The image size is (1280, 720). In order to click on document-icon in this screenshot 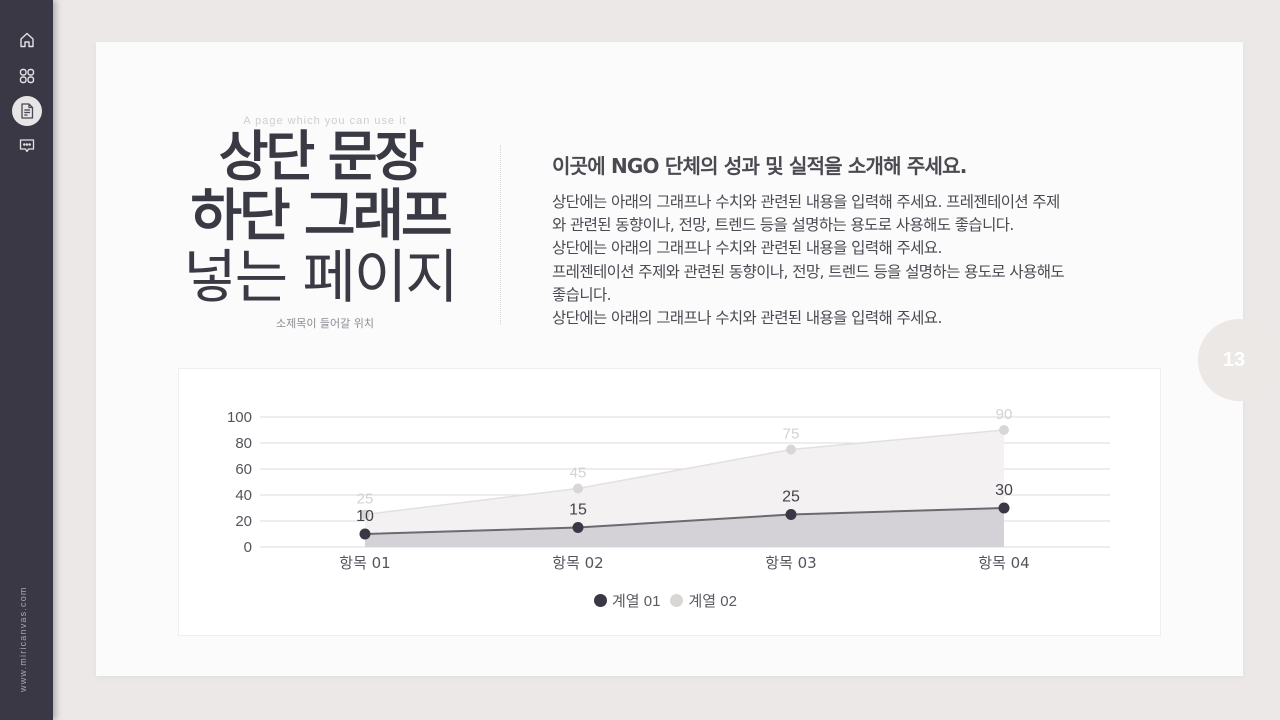, I will do `click(27, 111)`.